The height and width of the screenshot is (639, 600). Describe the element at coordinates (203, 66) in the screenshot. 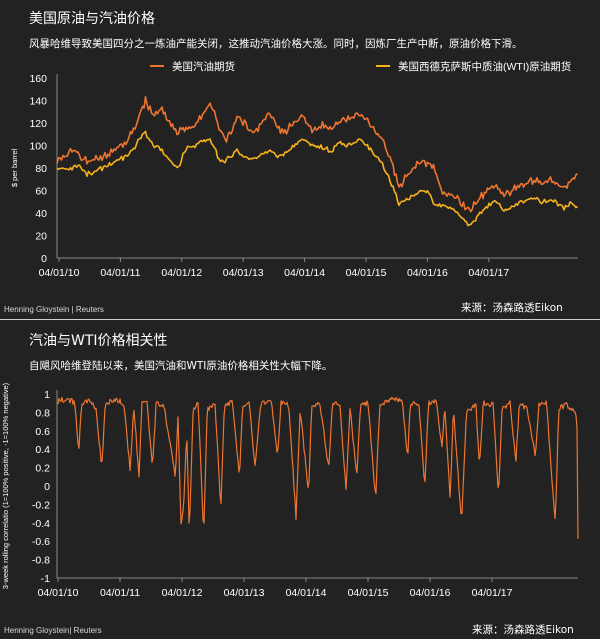

I see `legend-label: 美国汽油期货` at that location.